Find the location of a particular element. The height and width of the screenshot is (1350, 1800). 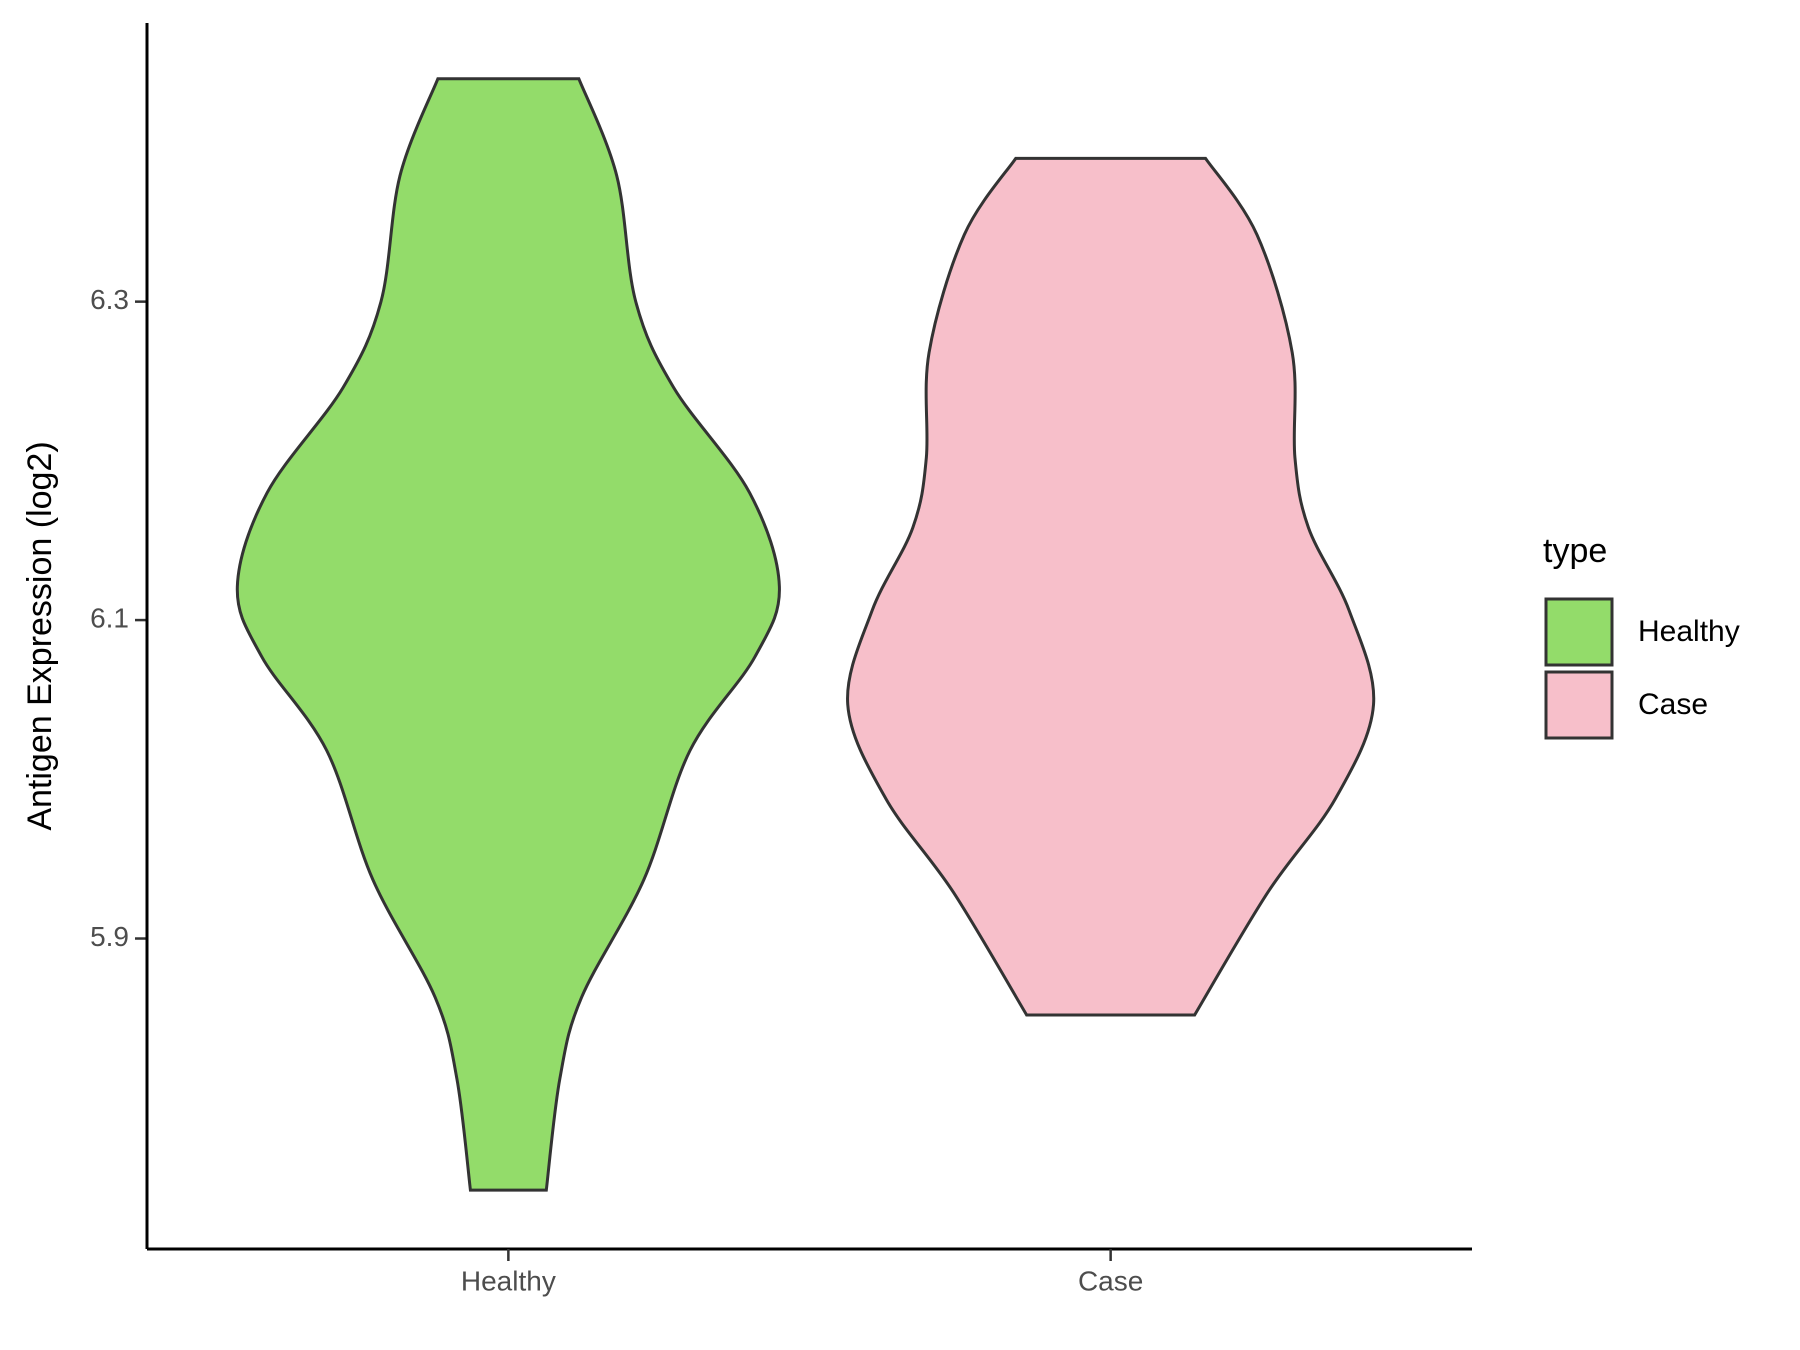

x-tick-label: Healthy is located at coordinates (508, 1280).